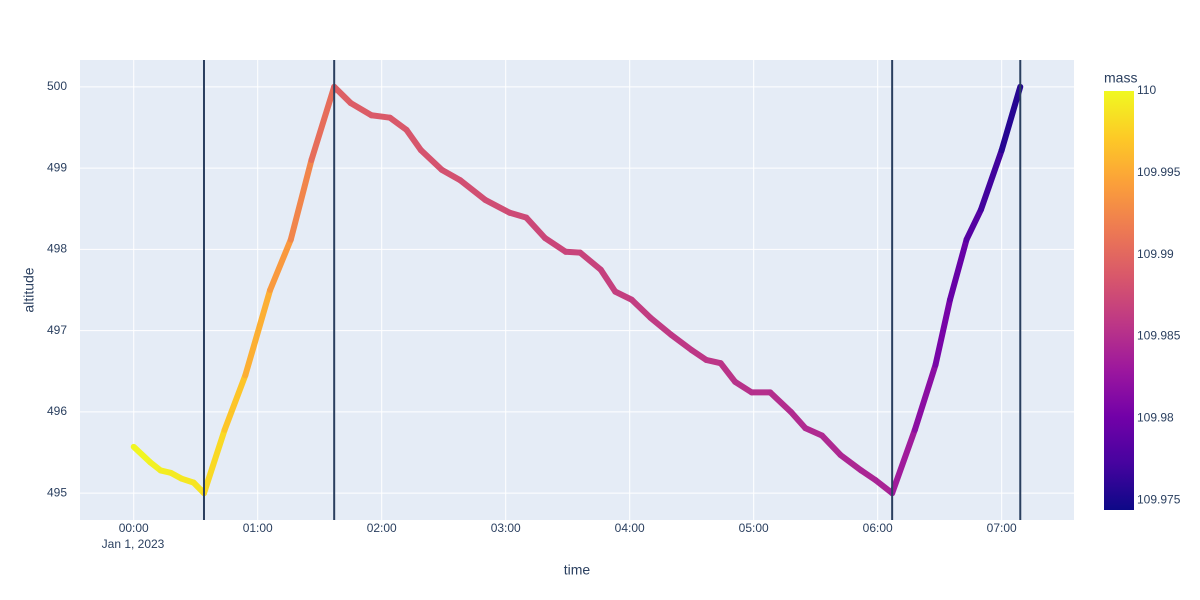 Image resolution: width=1200 pixels, height=600 pixels. What do you see at coordinates (258, 528) in the screenshot?
I see `x-tick-label: 01:00` at bounding box center [258, 528].